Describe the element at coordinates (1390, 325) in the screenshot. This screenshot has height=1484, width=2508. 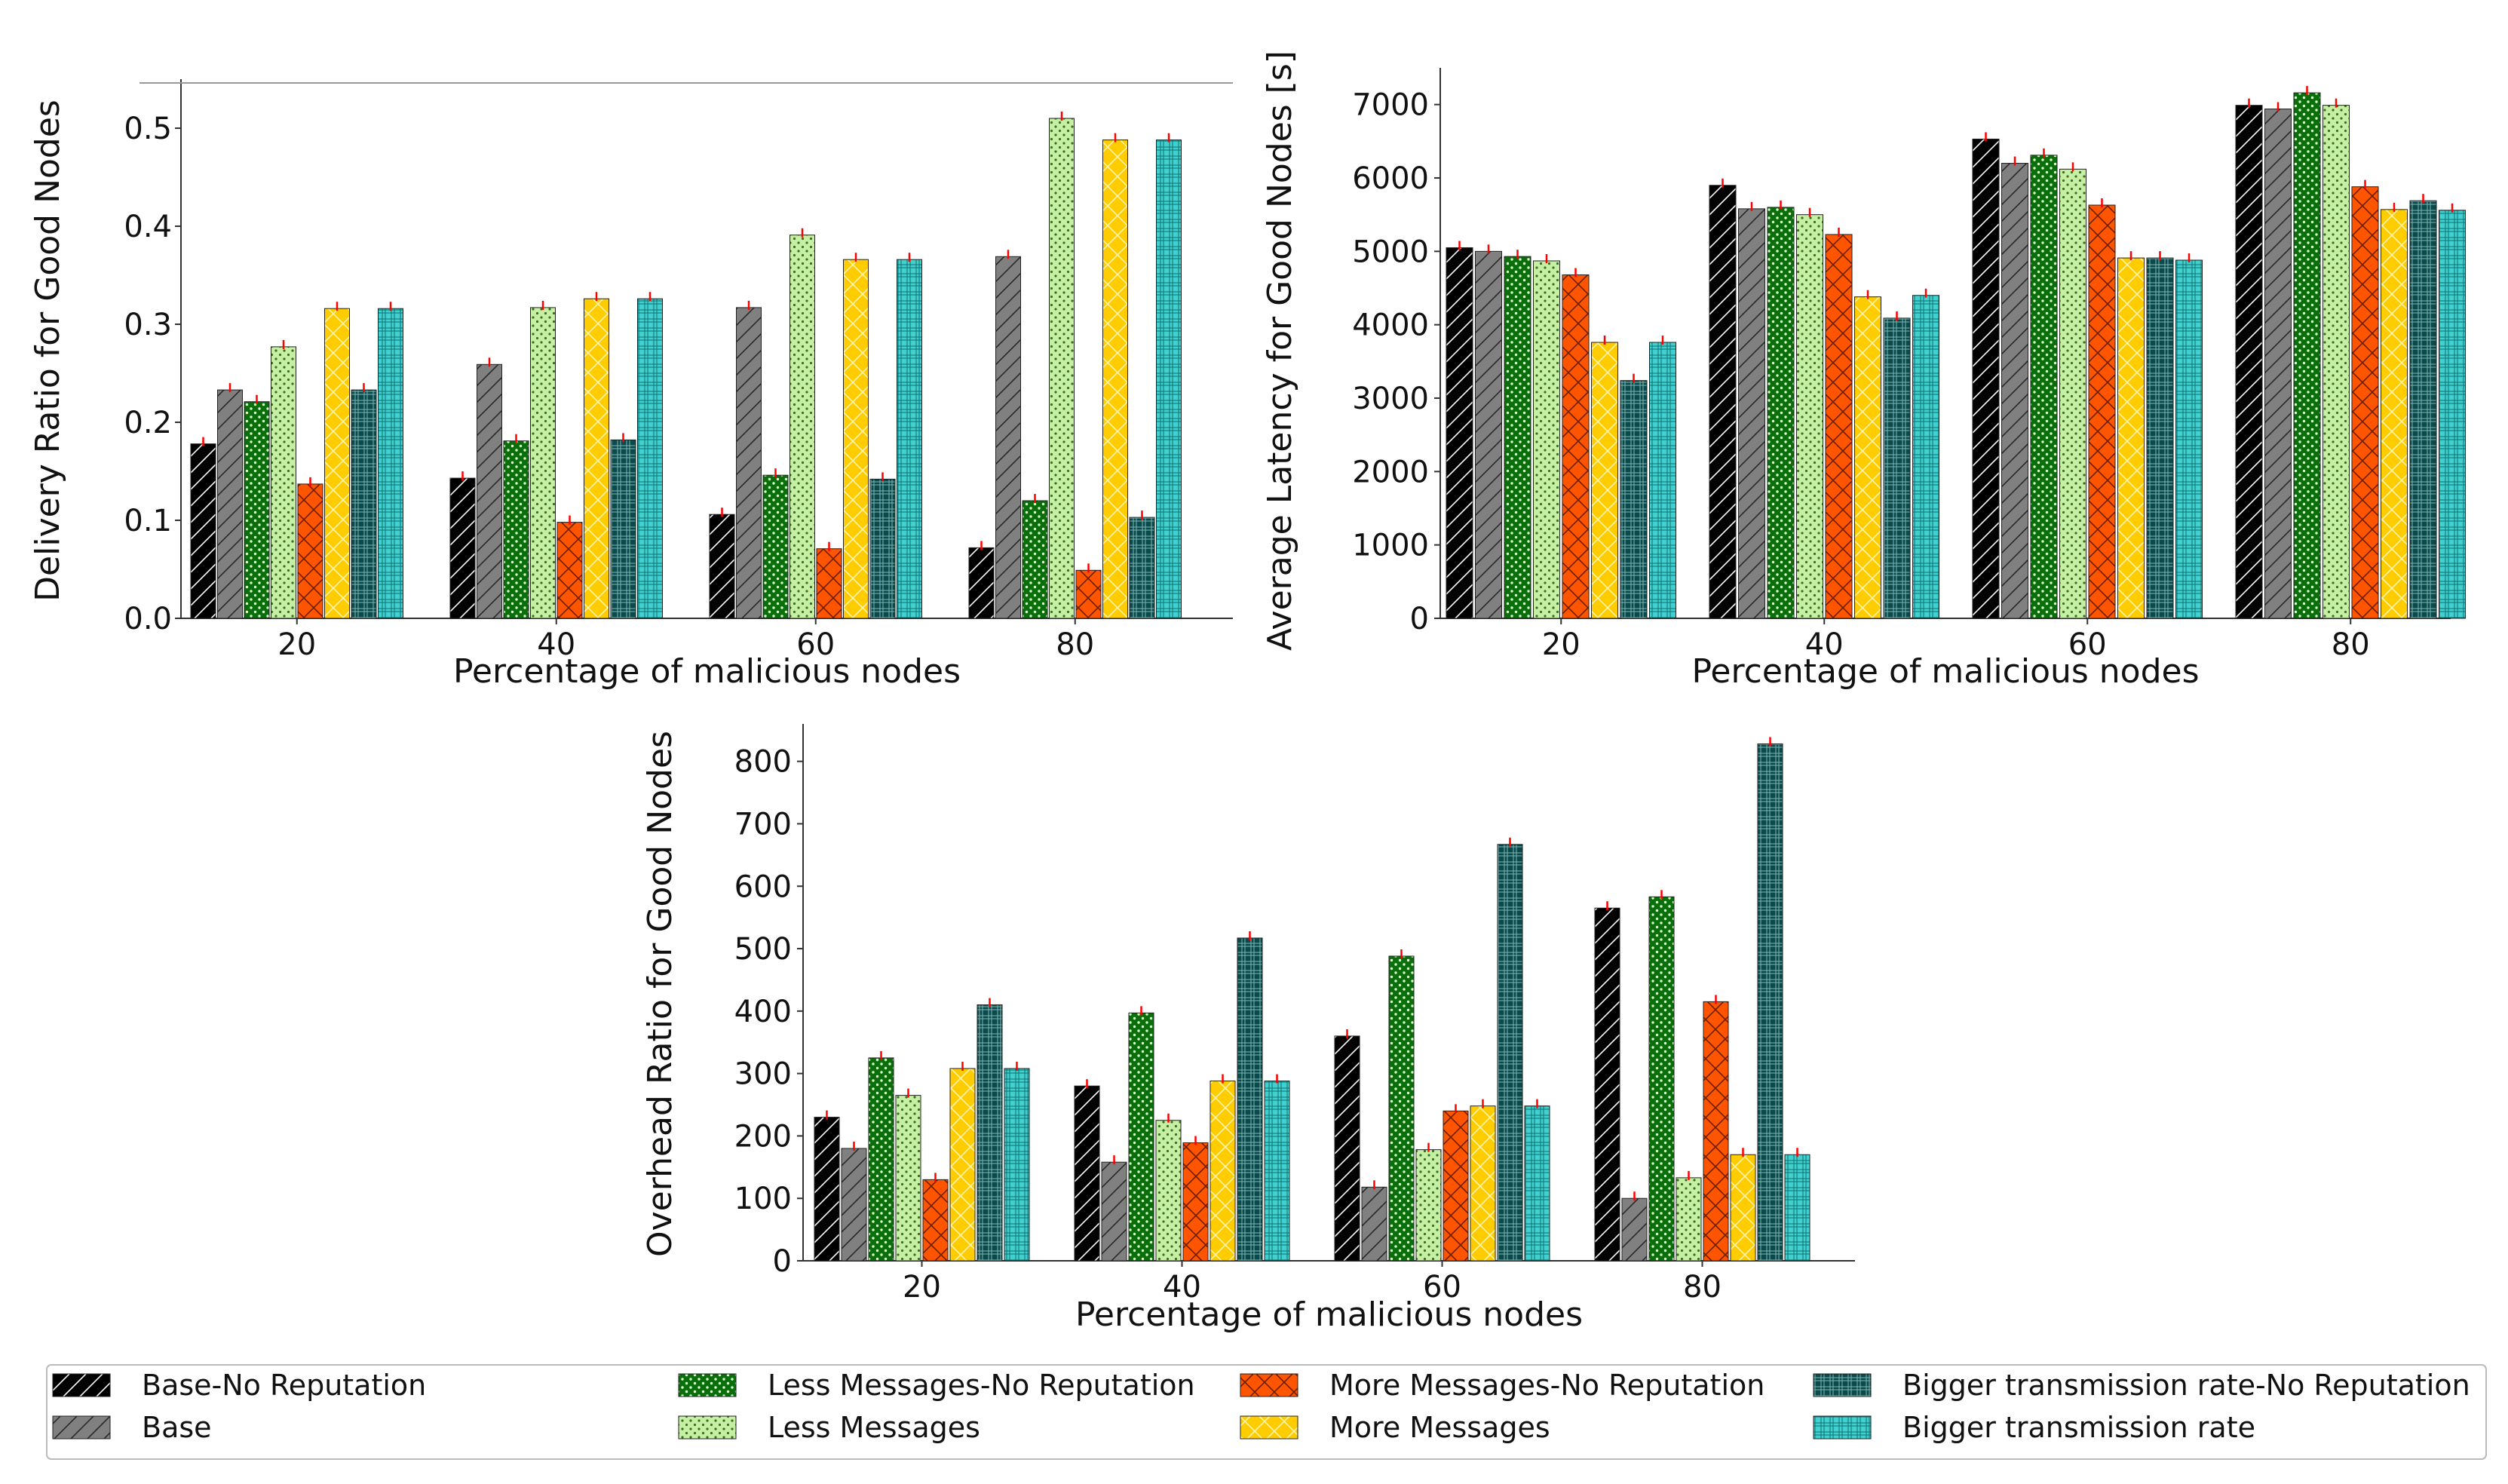
I see `y-tick-label: 4000` at that location.